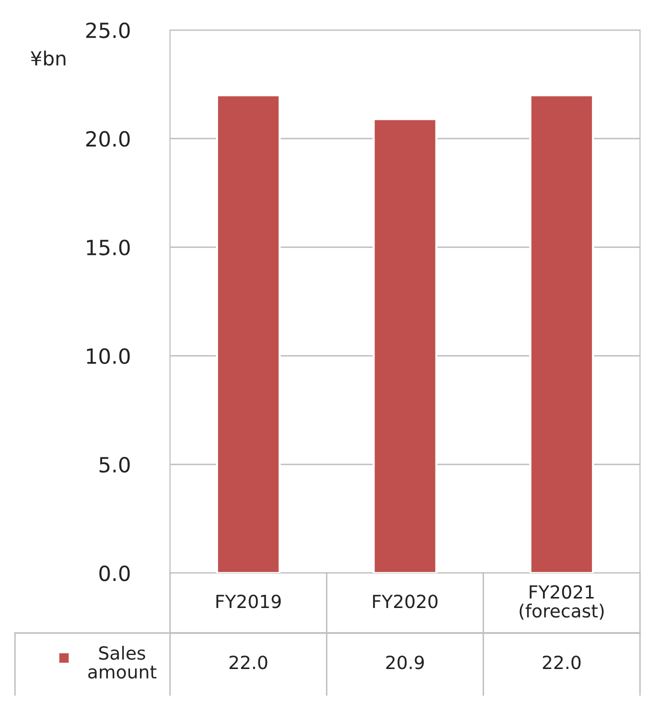 The image size is (652, 704). I want to click on x-tick-label: FY2019, so click(248, 601).